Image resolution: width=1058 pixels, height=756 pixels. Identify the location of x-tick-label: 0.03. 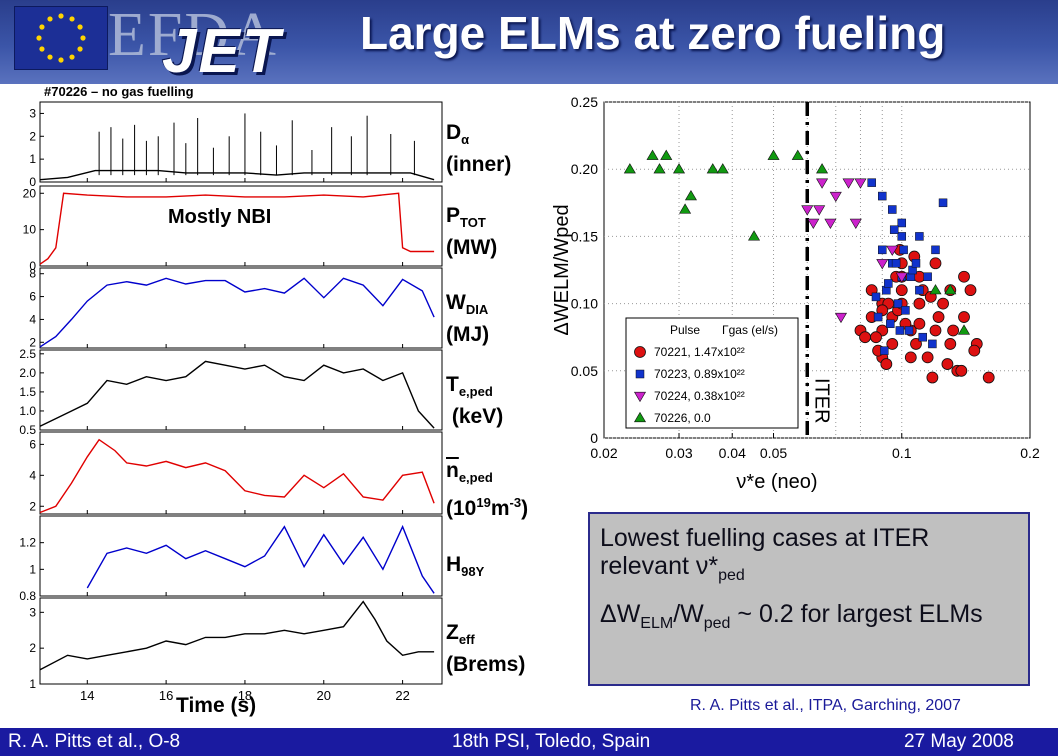
(678, 453).